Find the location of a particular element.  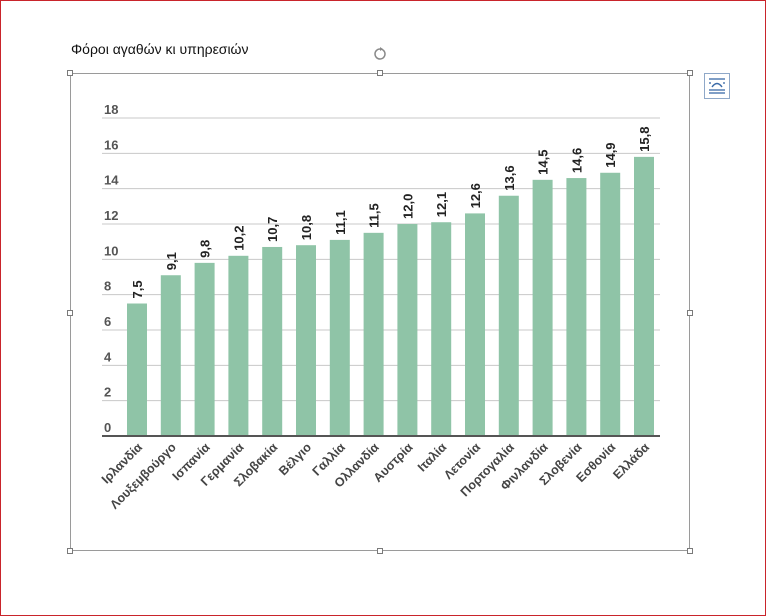

resize-handle-left is located at coordinates (70, 313).